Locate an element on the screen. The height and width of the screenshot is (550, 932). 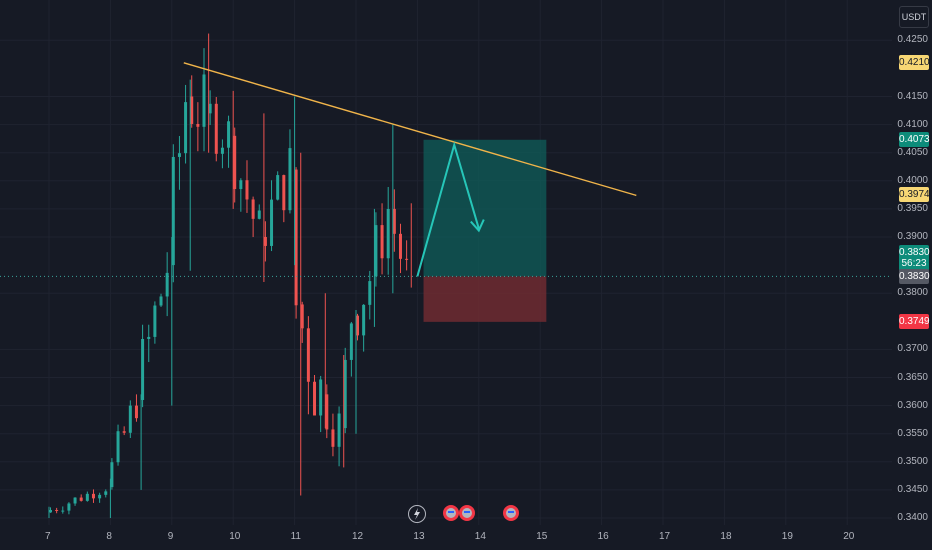
profit-zone is located at coordinates (485, 208).